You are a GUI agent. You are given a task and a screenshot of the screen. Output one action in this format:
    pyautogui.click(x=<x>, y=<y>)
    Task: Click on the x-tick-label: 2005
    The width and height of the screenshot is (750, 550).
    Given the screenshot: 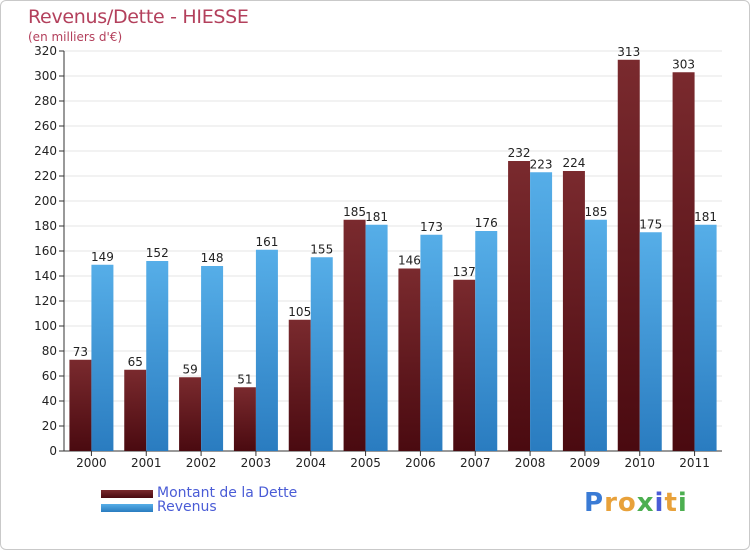 What is the action you would take?
    pyautogui.click(x=365, y=463)
    